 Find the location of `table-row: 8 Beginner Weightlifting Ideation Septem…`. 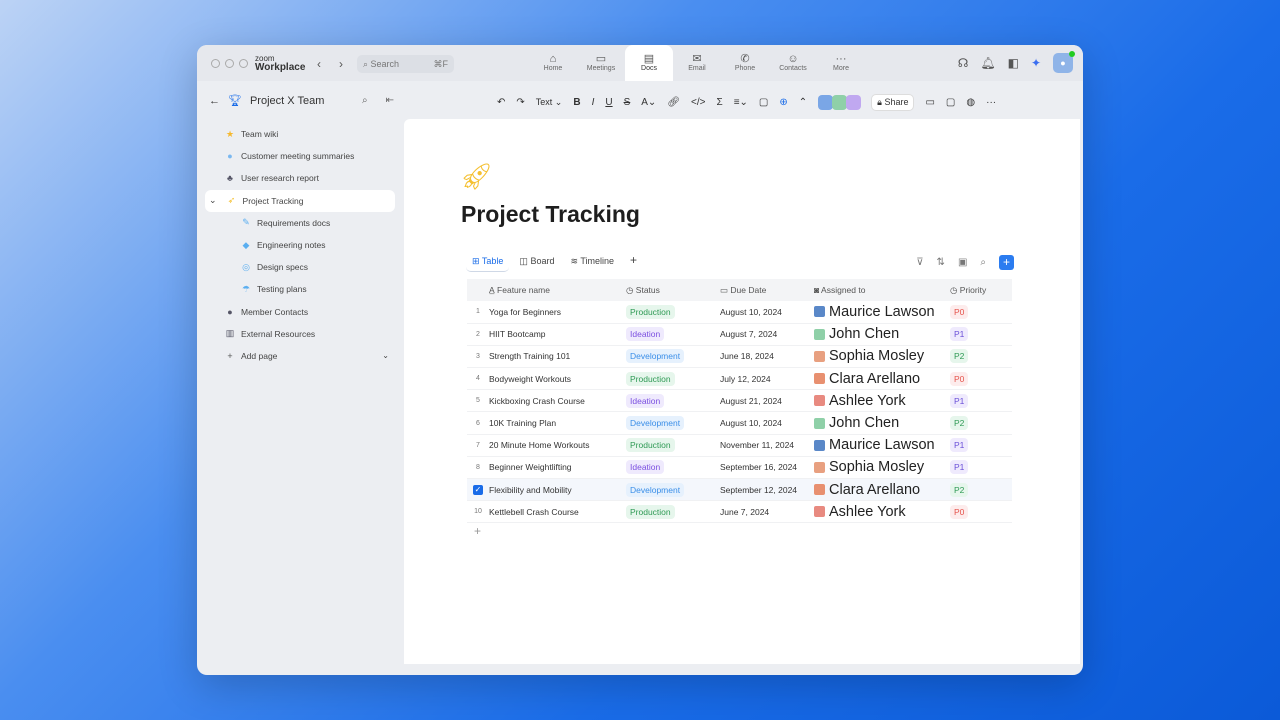

table-row: 8 Beginner Weightlifting Ideation Septem… is located at coordinates (739, 468).